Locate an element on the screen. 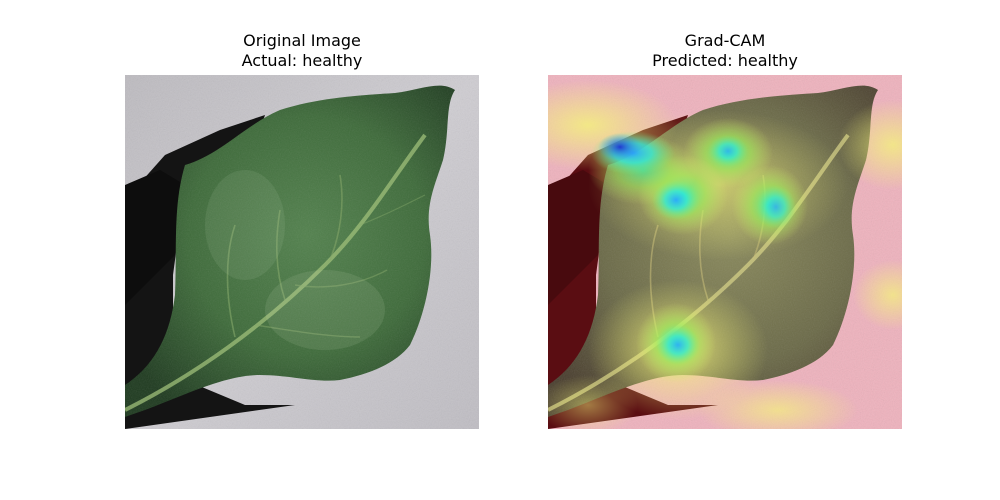 The image size is (1000, 500). gradcam-title: Grad-CAM Predicted: healthy is located at coordinates (725, 51).